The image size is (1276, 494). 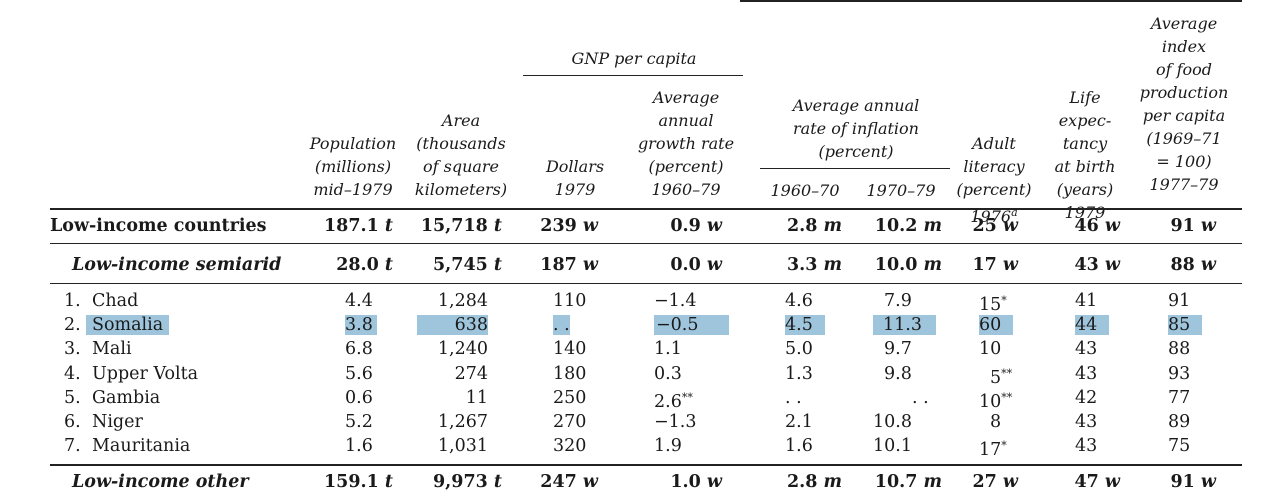 I want to click on area-cell: 1,031, so click(x=463, y=446).